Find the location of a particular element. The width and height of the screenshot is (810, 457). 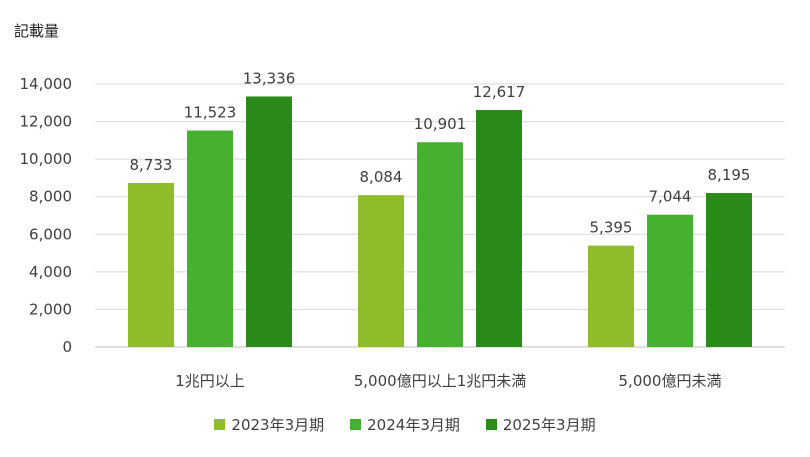

legend-swatch-2025 is located at coordinates (491, 424).